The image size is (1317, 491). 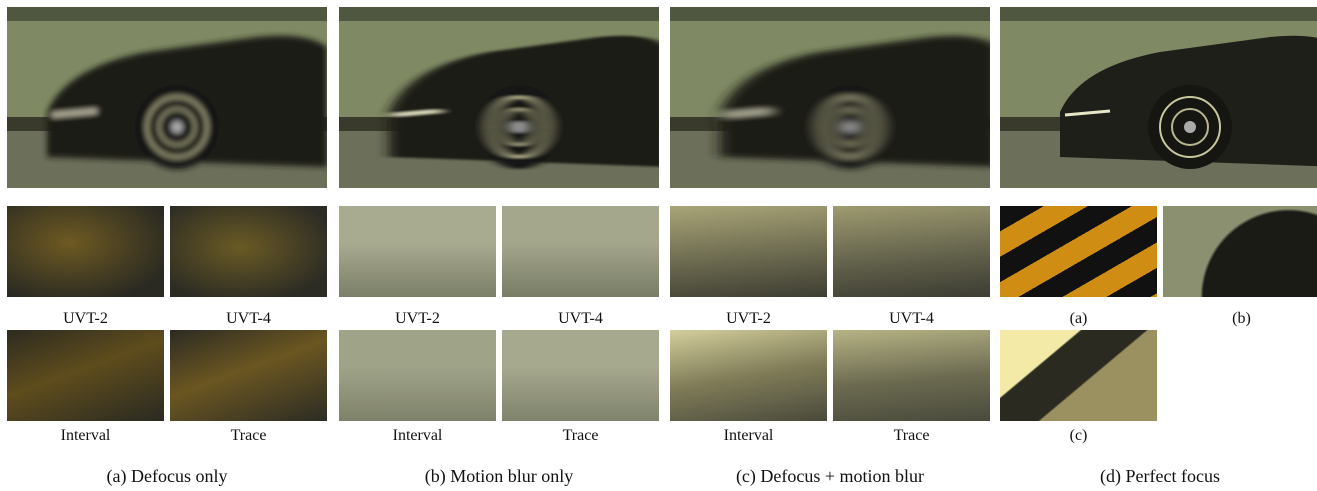 I want to click on caption: (b) Motion blur only, so click(x=499, y=476).